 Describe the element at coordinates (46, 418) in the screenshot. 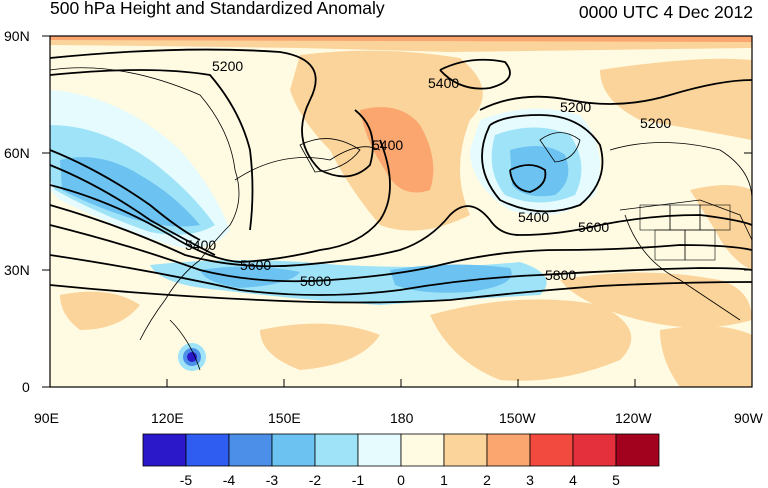

I see `lon-label: 90E` at that location.